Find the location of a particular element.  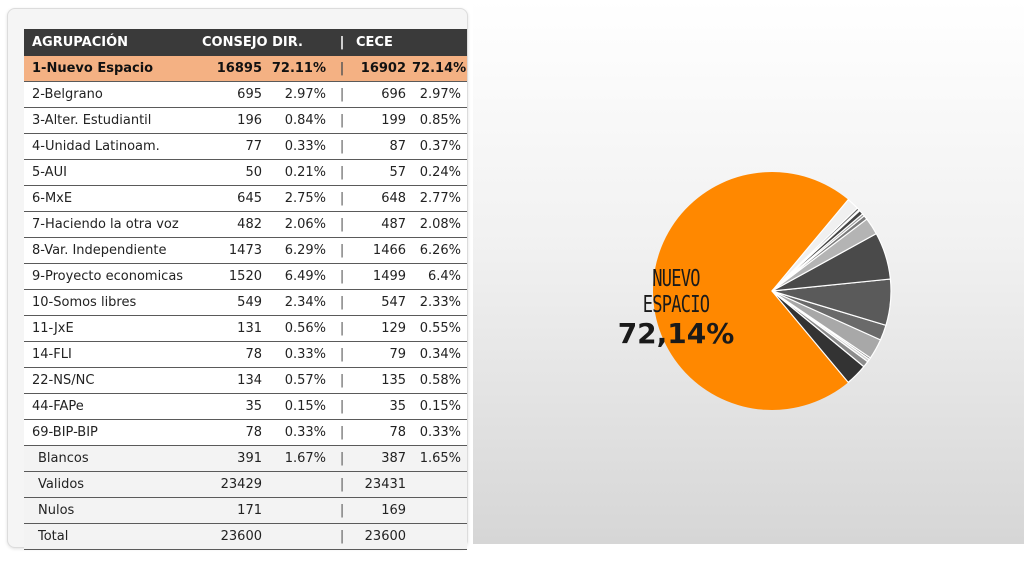

row-cd-pct: 72.11% is located at coordinates (300, 69).